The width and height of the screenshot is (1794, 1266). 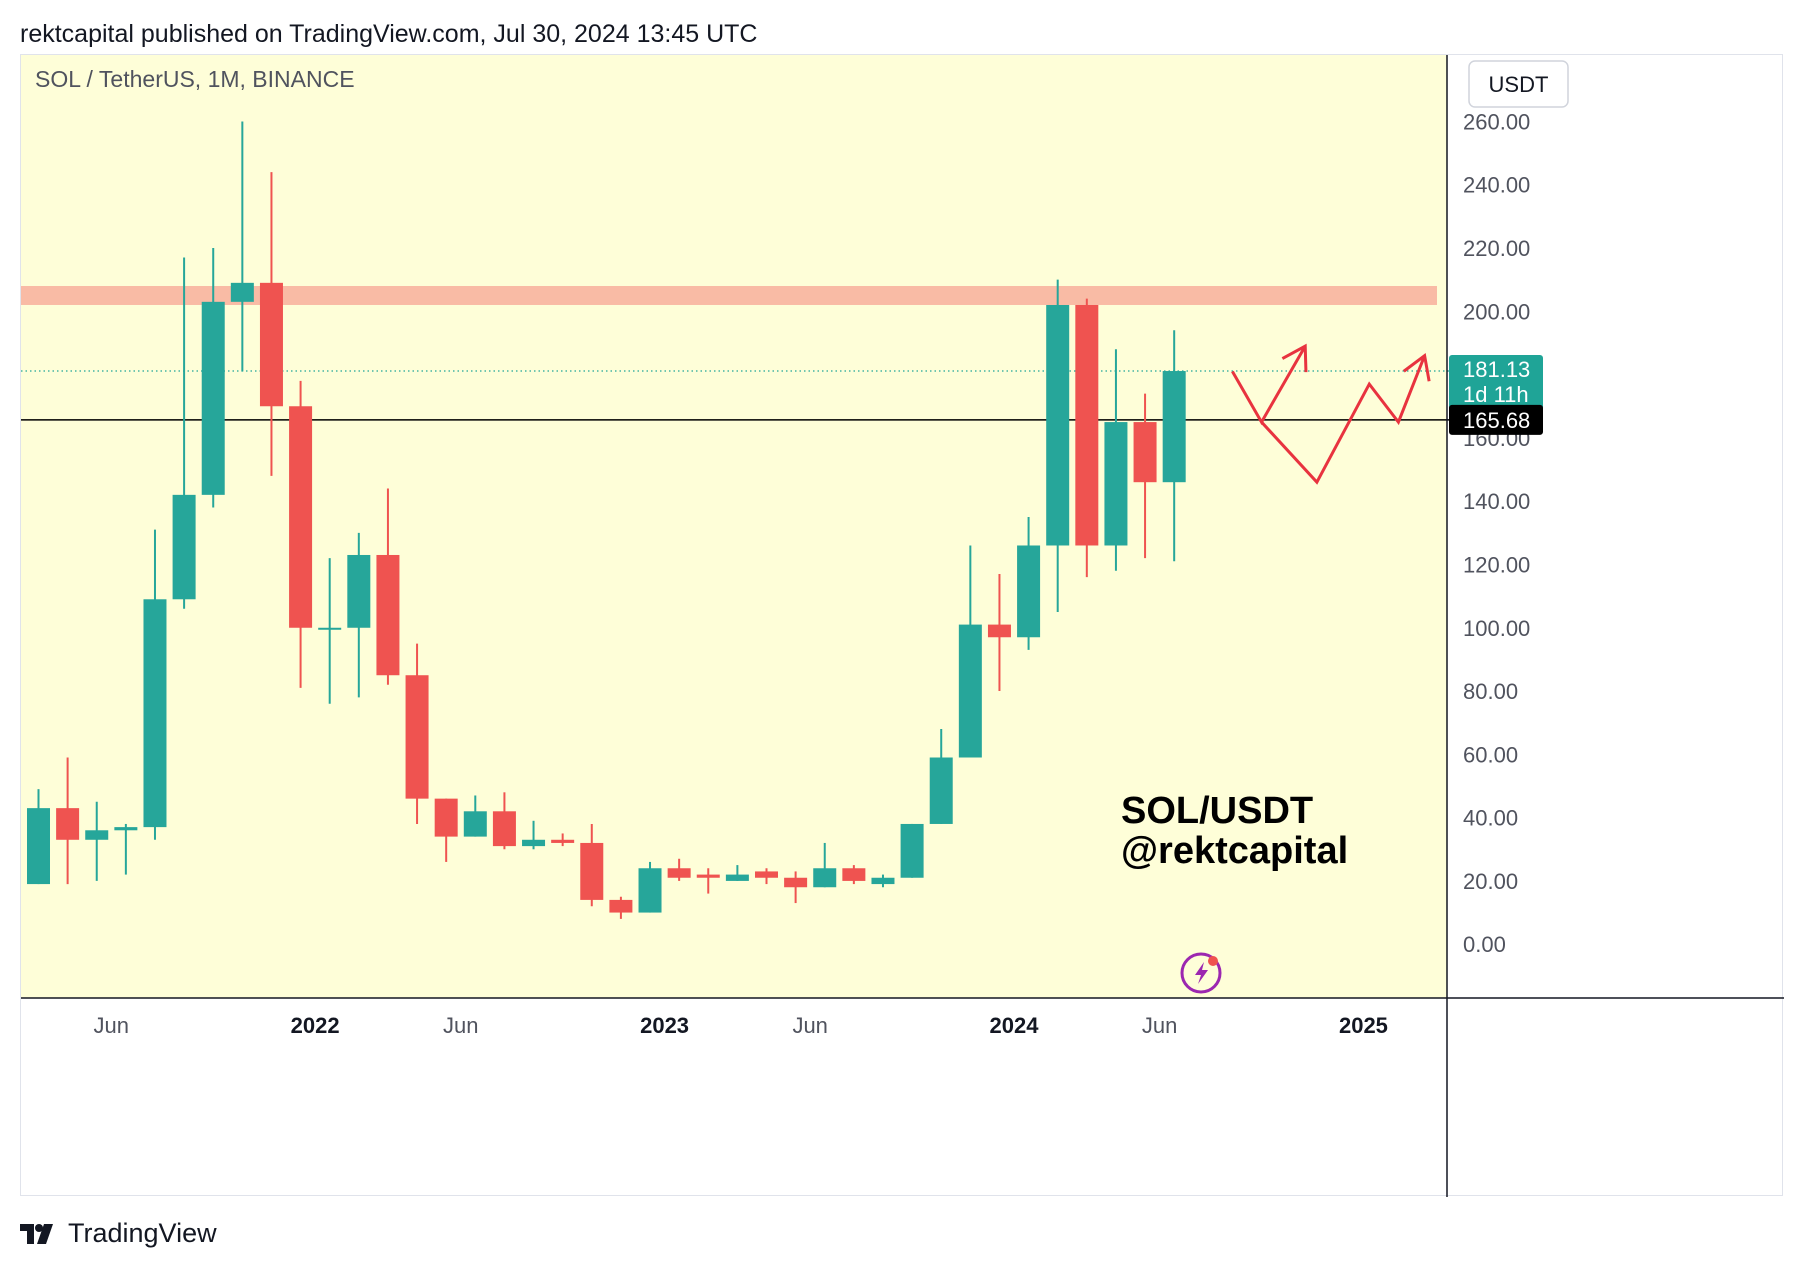 I want to click on tradingview-brand: TradingView, so click(x=142, y=1233).